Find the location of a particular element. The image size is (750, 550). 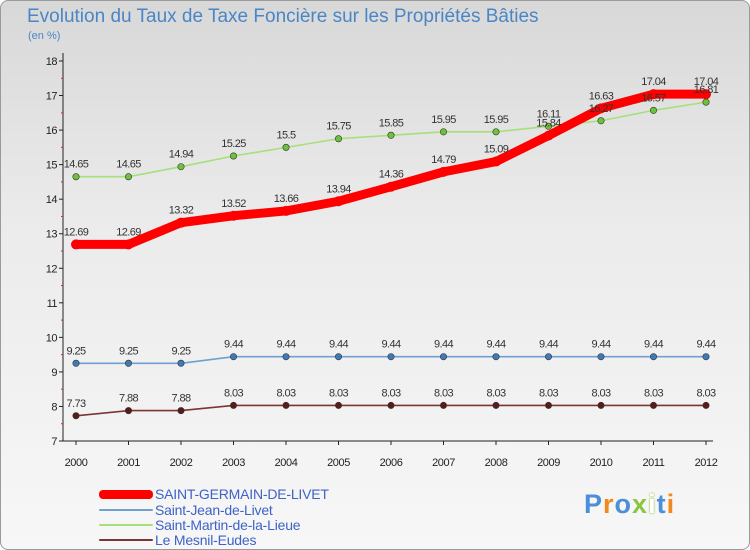

x-tick-label: 2006 is located at coordinates (391, 463).